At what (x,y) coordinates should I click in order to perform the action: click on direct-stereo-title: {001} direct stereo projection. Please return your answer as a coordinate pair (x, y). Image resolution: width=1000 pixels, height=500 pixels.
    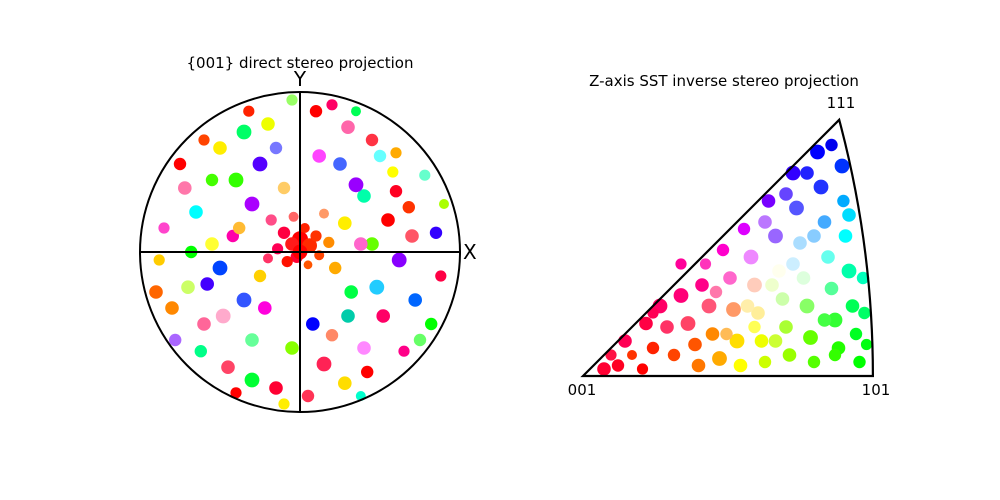
    Looking at the image, I should click on (300, 63).